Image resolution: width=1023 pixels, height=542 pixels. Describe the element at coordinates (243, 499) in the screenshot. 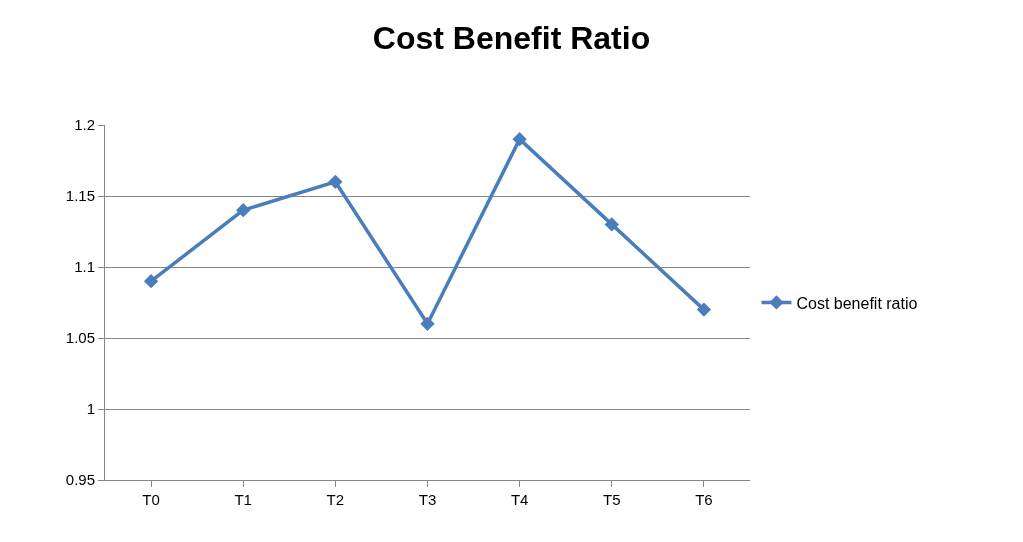

I see `x-tick-label: T1` at that location.